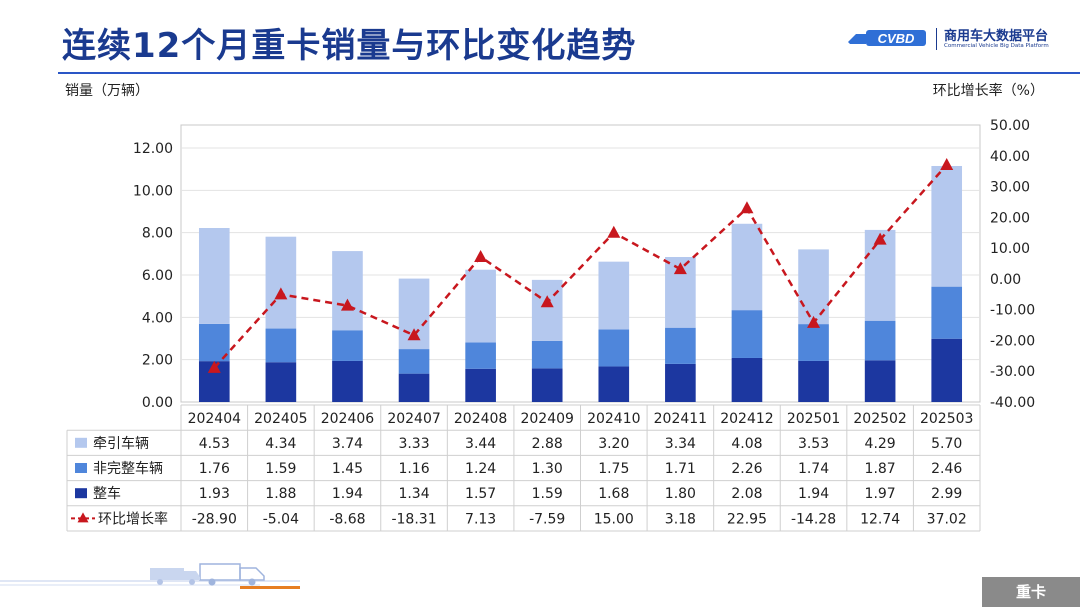  What do you see at coordinates (813, 419) in the screenshot?
I see `x-tick-label: 202501` at bounding box center [813, 419].